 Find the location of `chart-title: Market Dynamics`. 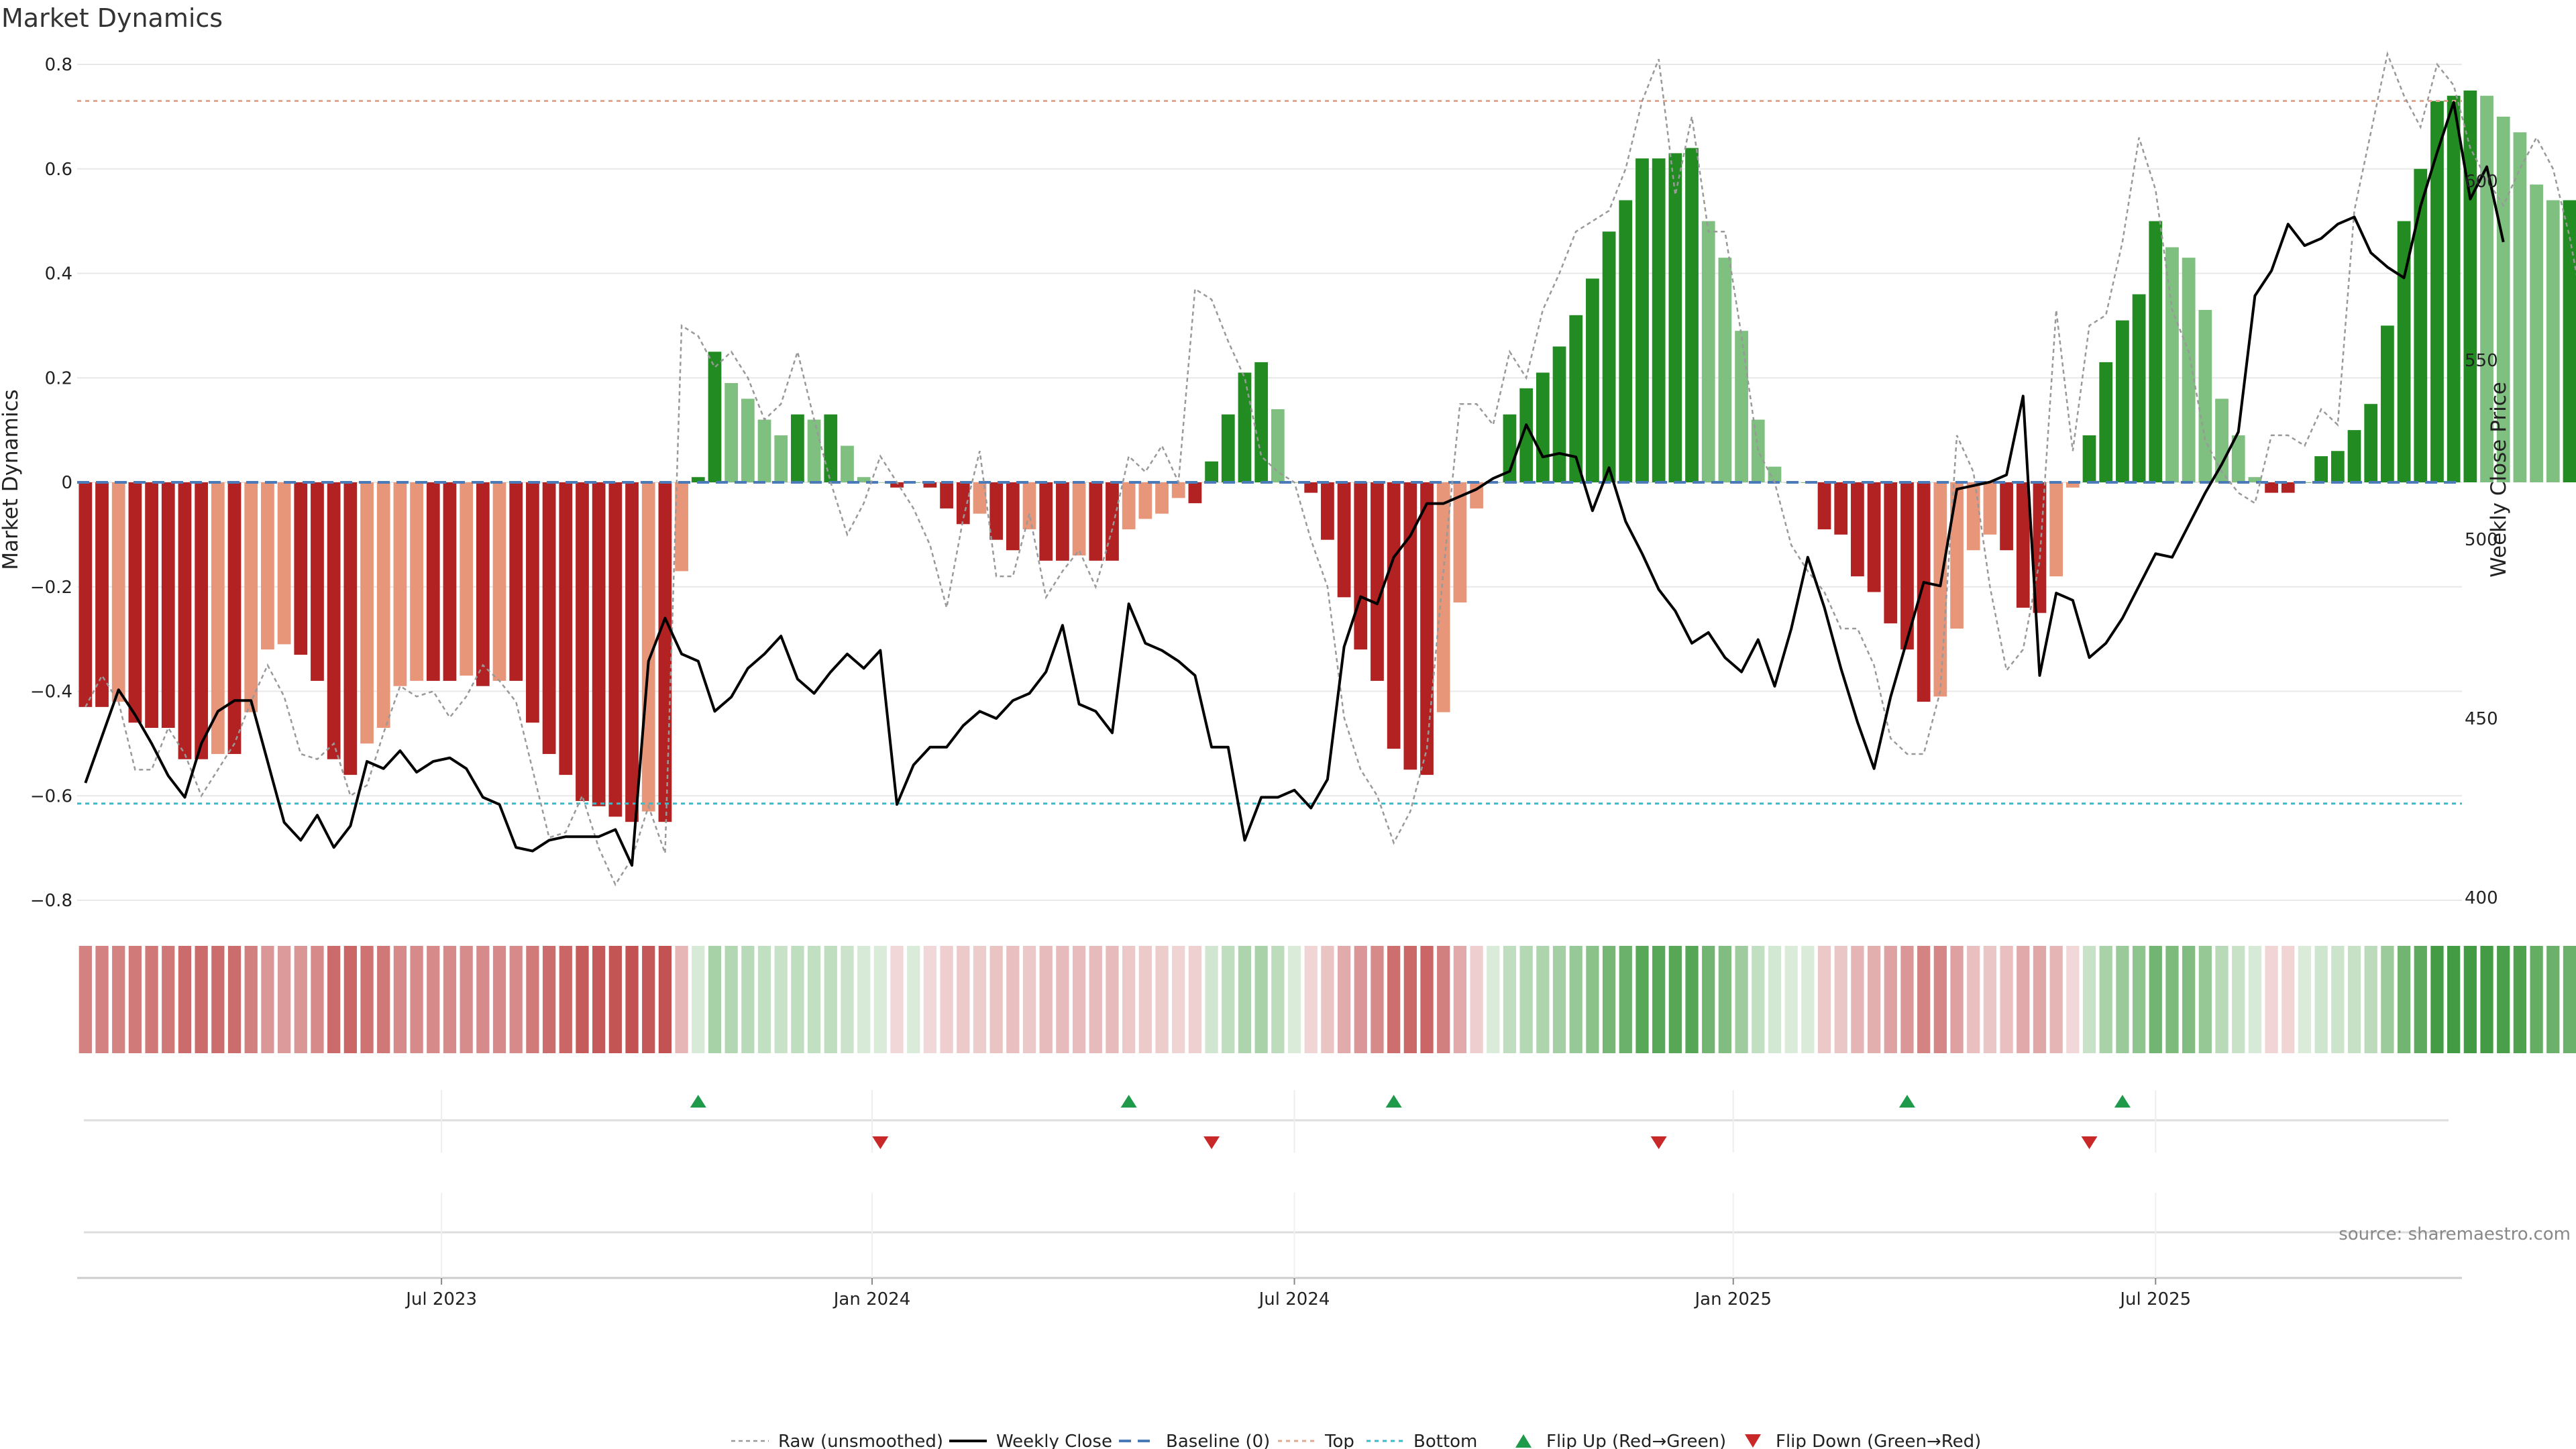

chart-title: Market Dynamics is located at coordinates (112, 18).